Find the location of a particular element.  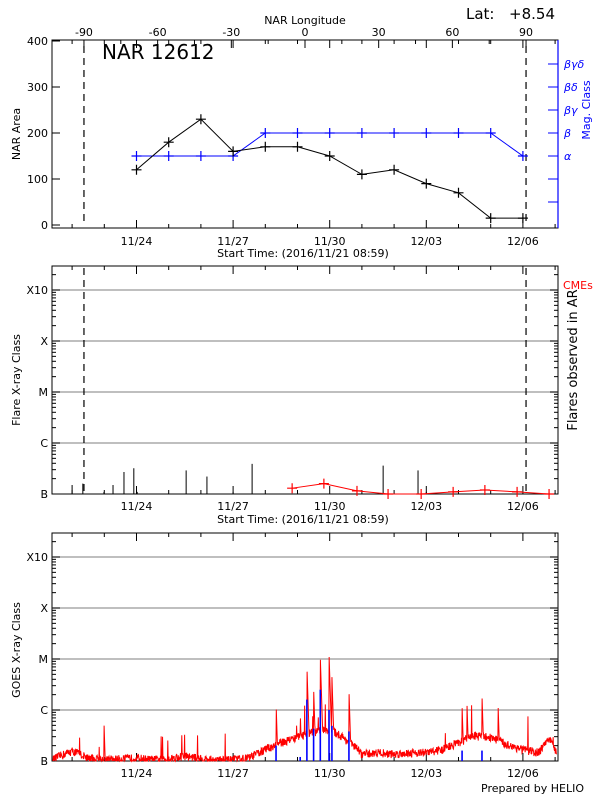

mag-class-label: βδ is located at coordinates (570, 87).